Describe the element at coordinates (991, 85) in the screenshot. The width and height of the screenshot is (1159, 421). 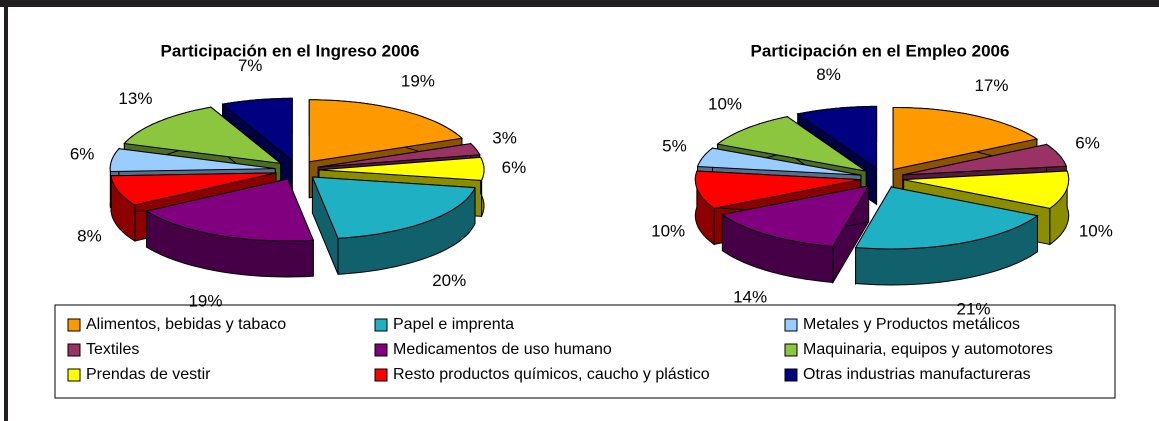
I see `data-label: 17%` at that location.